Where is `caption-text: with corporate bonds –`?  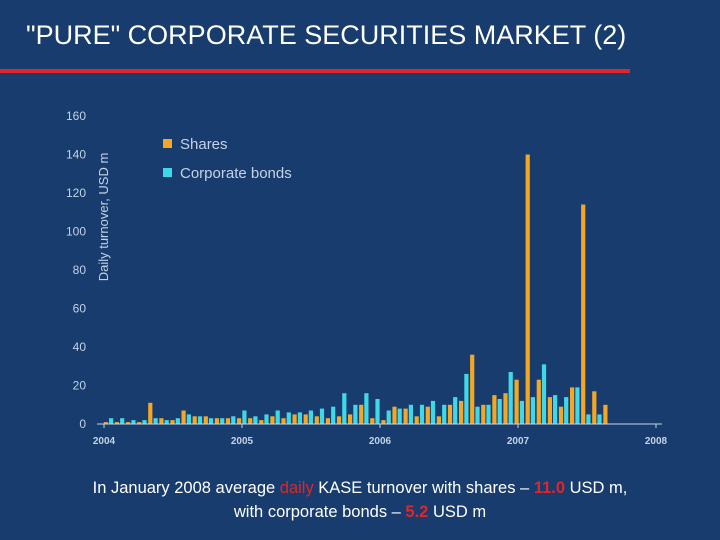 caption-text: with corporate bonds – is located at coordinates (319, 512).